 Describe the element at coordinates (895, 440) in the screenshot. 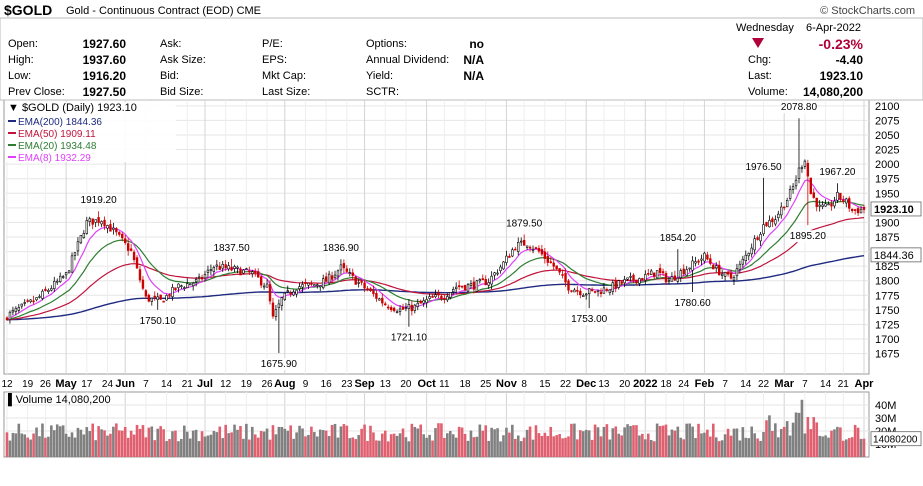

I see `volume-last-label: 14080200` at that location.